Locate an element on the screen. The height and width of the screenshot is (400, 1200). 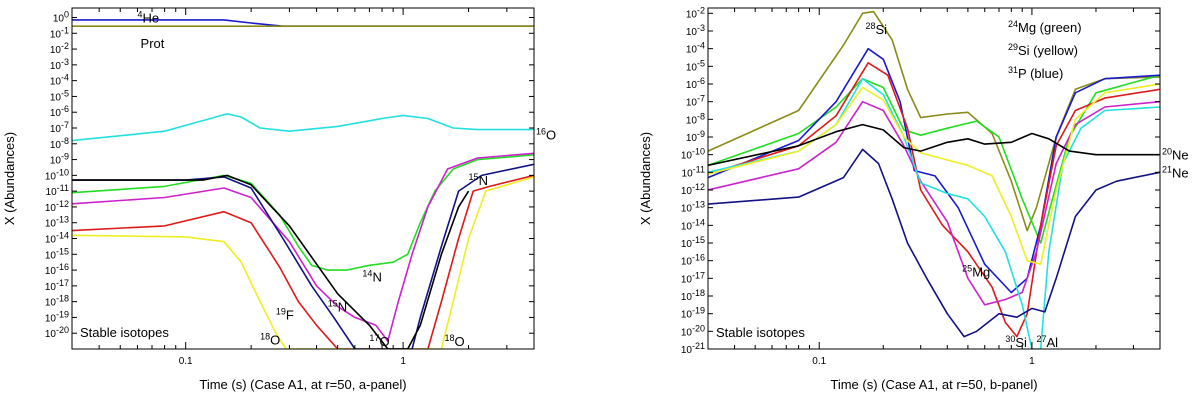
isotope-label-30si-element: Si is located at coordinates (1021, 342).